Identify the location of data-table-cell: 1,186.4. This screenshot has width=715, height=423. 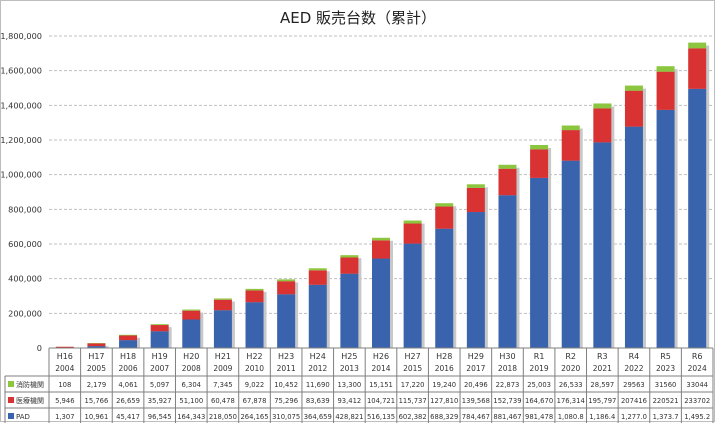
(602, 417).